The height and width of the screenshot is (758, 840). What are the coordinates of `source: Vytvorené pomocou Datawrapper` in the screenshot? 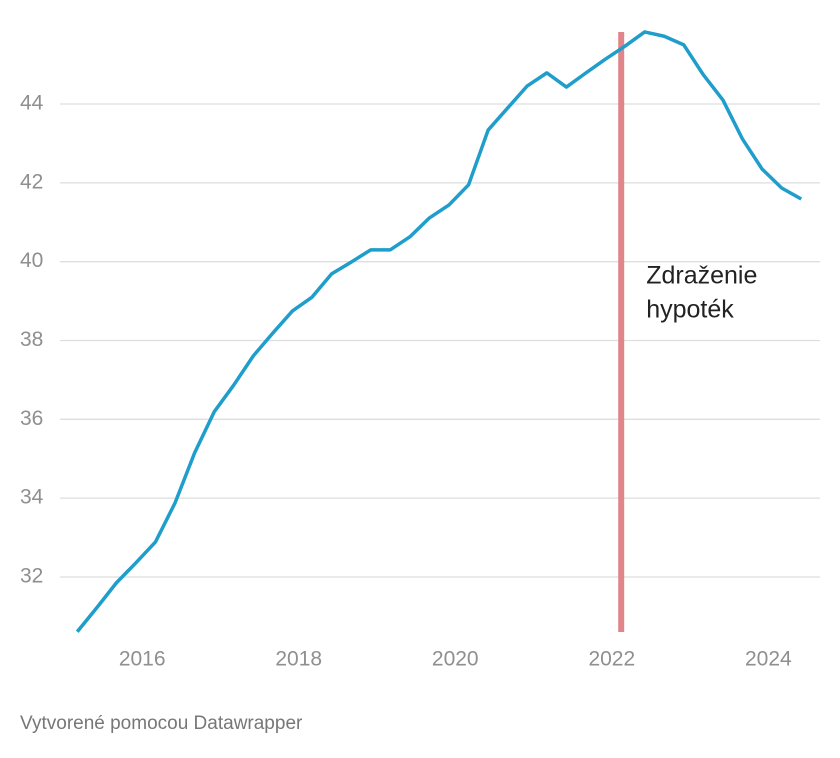 It's located at (161, 723).